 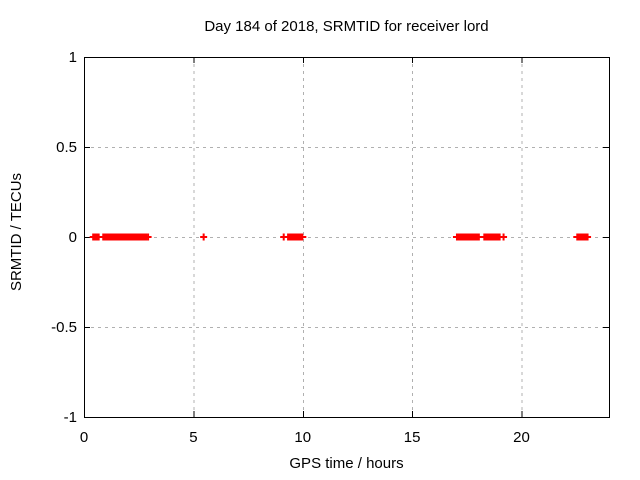 I want to click on x-tick-label: 10, so click(x=302, y=437).